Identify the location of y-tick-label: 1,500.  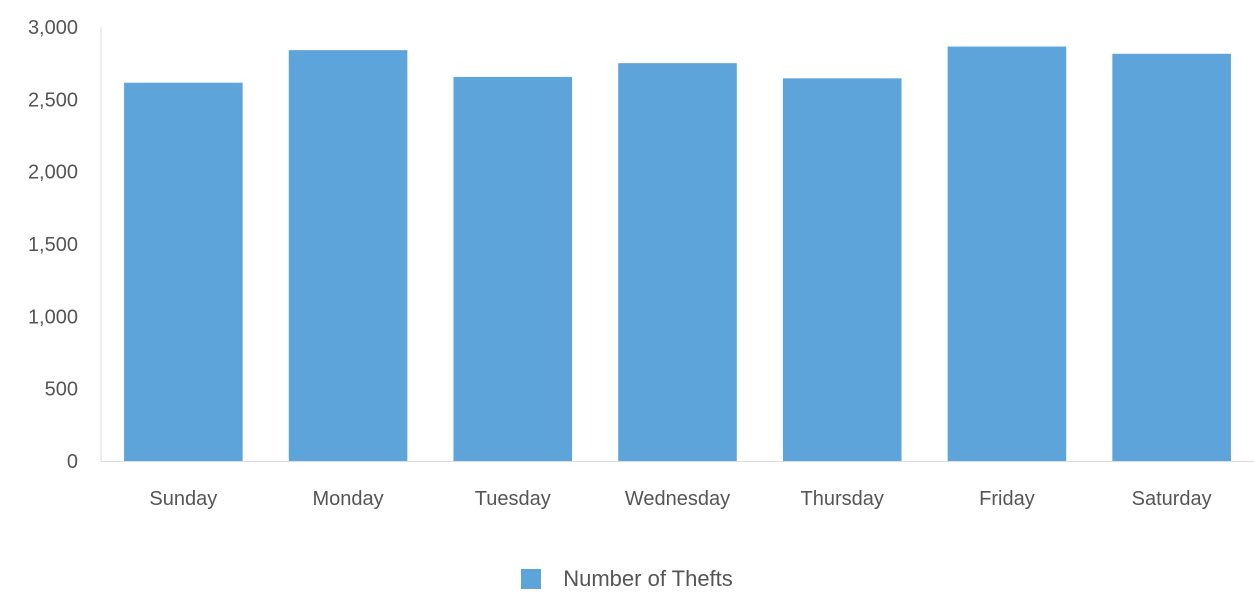
(53, 245).